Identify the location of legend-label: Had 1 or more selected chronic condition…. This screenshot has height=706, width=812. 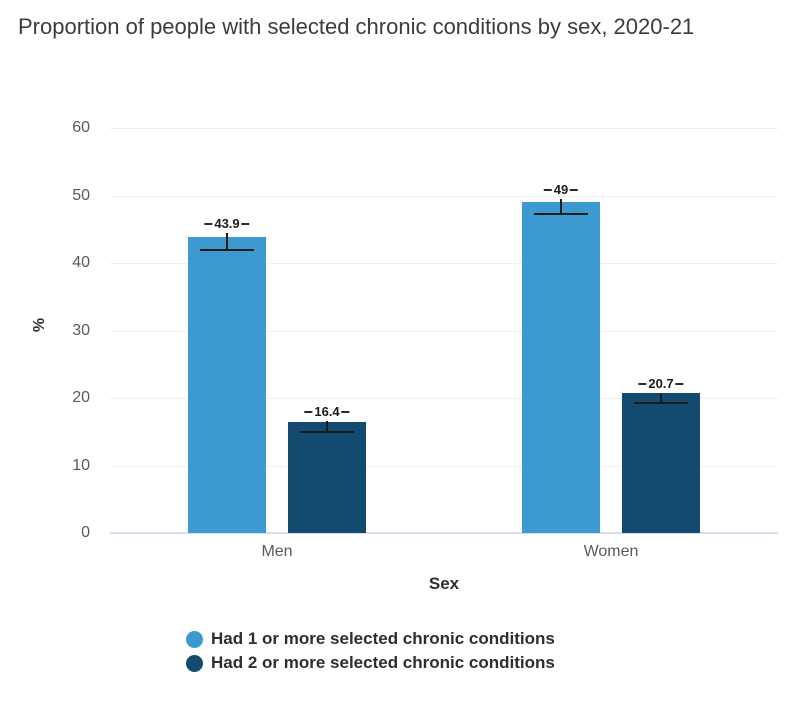
(383, 638).